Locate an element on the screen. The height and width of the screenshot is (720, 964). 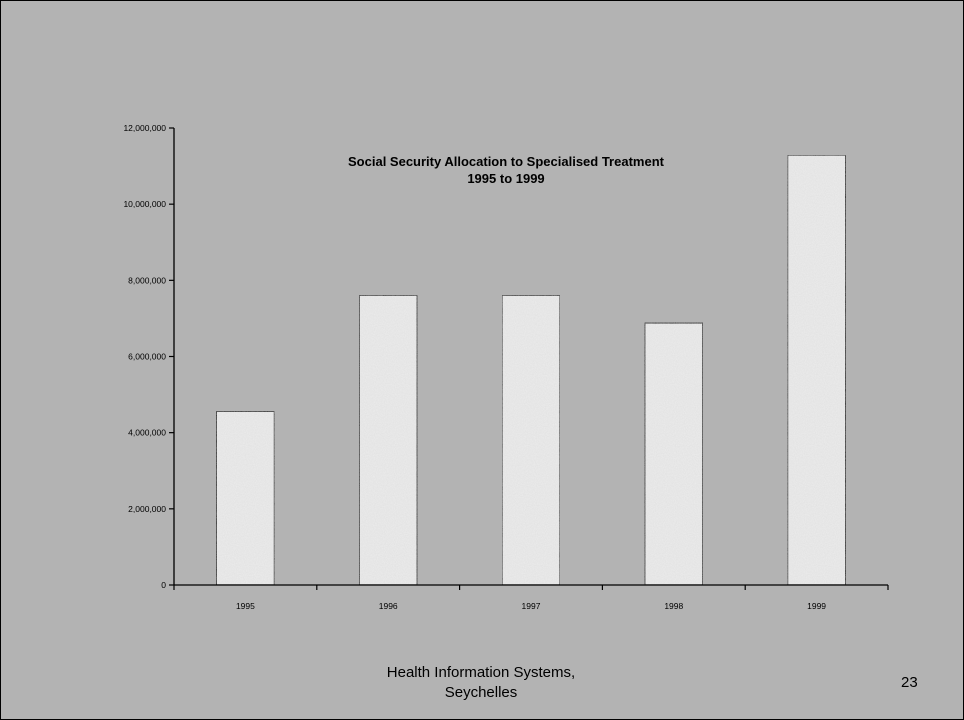
bar-1998 is located at coordinates (674, 454).